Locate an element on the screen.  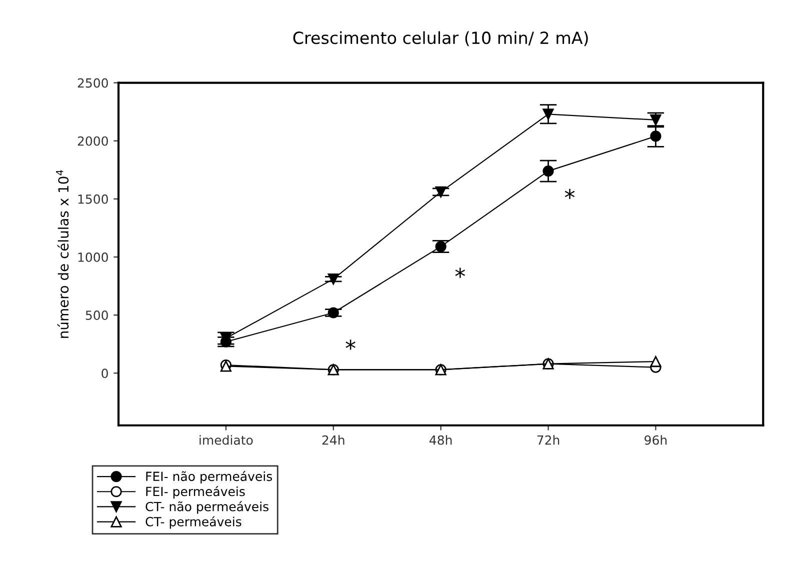
y-tick-label: 0 is located at coordinates (105, 373).